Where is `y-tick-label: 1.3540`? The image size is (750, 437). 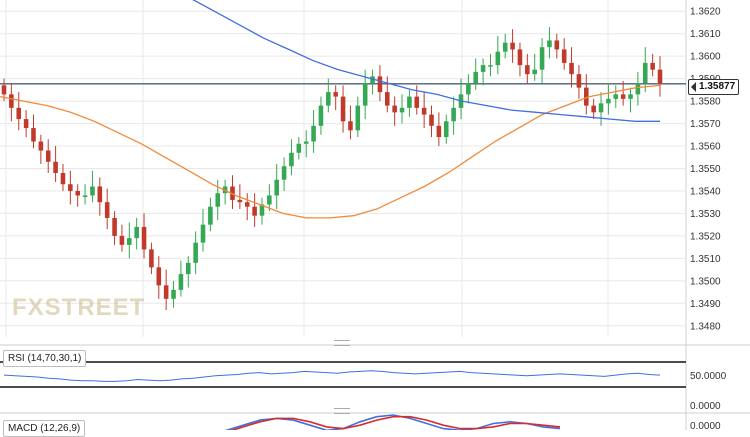
y-tick-label: 1.3540 is located at coordinates (705, 191).